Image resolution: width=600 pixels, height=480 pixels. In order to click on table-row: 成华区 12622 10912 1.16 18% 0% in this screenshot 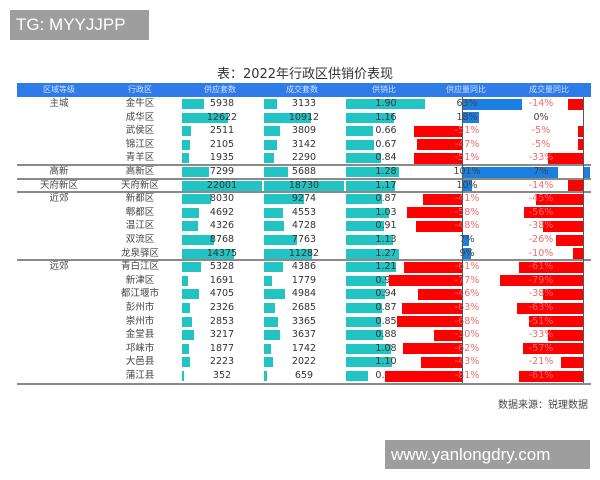, I will do `click(304, 118)`.